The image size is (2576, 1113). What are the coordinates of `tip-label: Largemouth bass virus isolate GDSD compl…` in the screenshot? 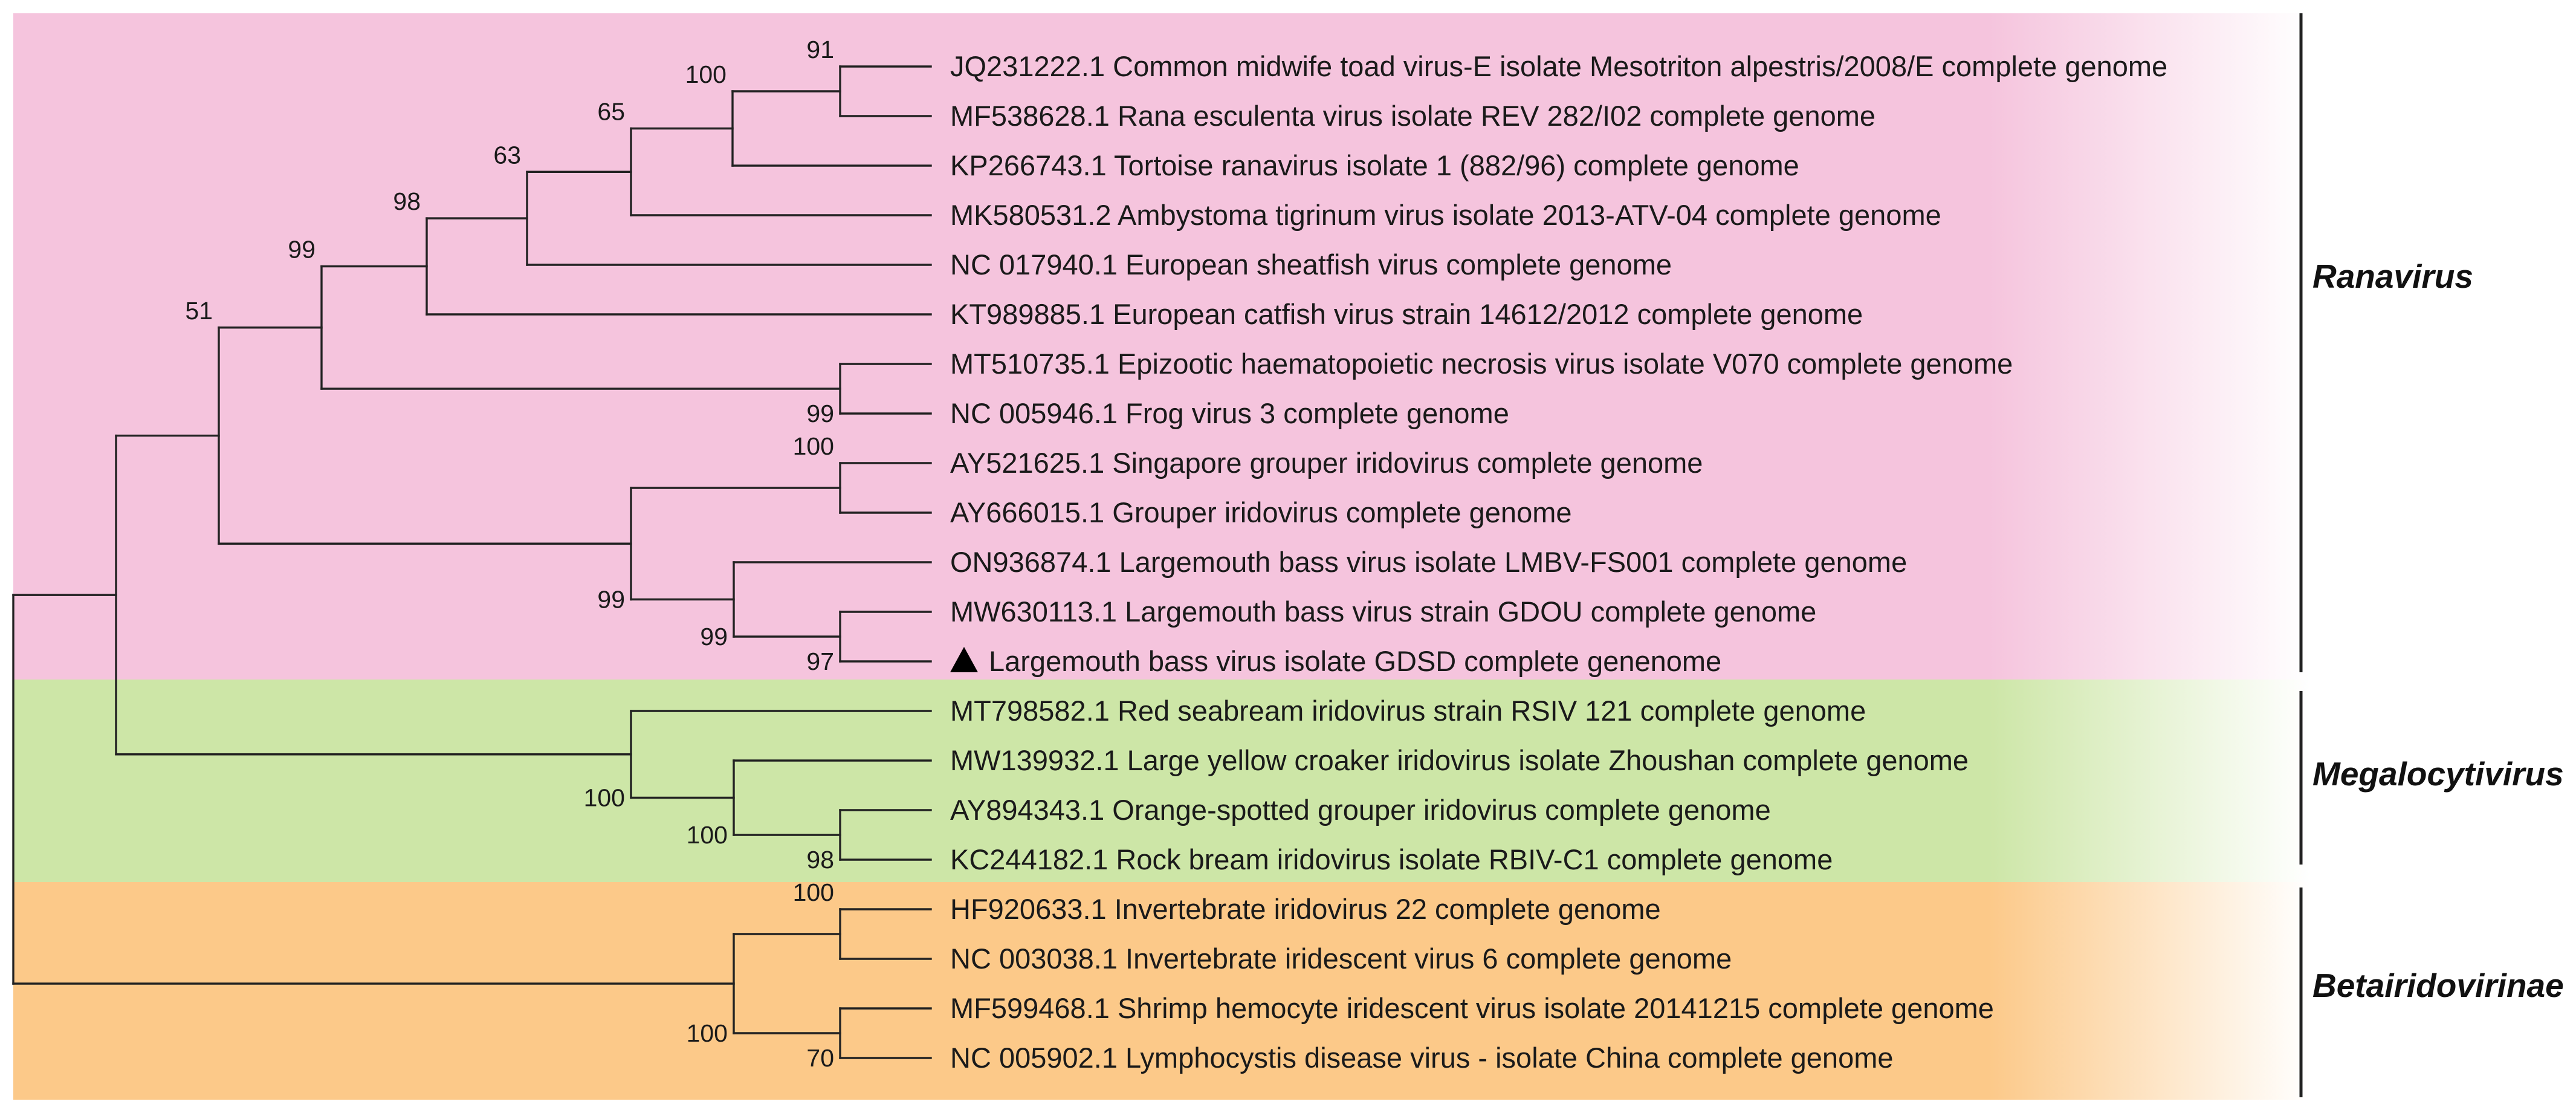 It's located at (1355, 661).